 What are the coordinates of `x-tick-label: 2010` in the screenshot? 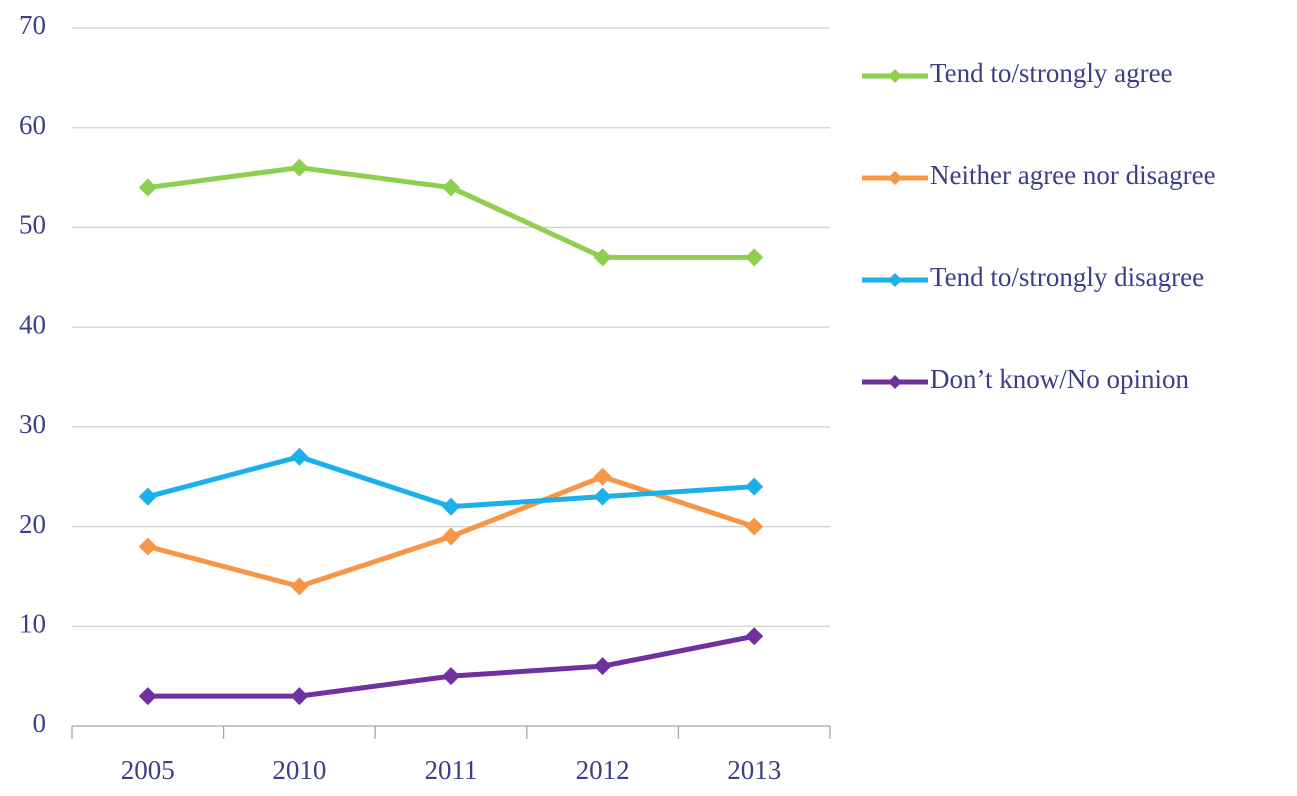 It's located at (299, 770).